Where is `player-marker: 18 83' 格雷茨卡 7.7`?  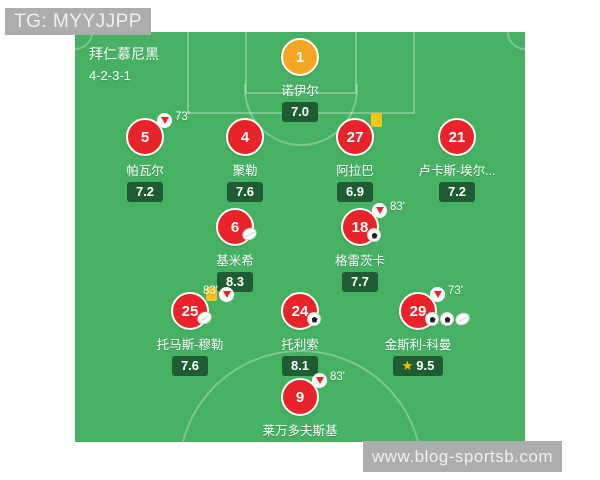
player-marker: 18 83' 格雷茨卡 7.7 is located at coordinates (360, 246).